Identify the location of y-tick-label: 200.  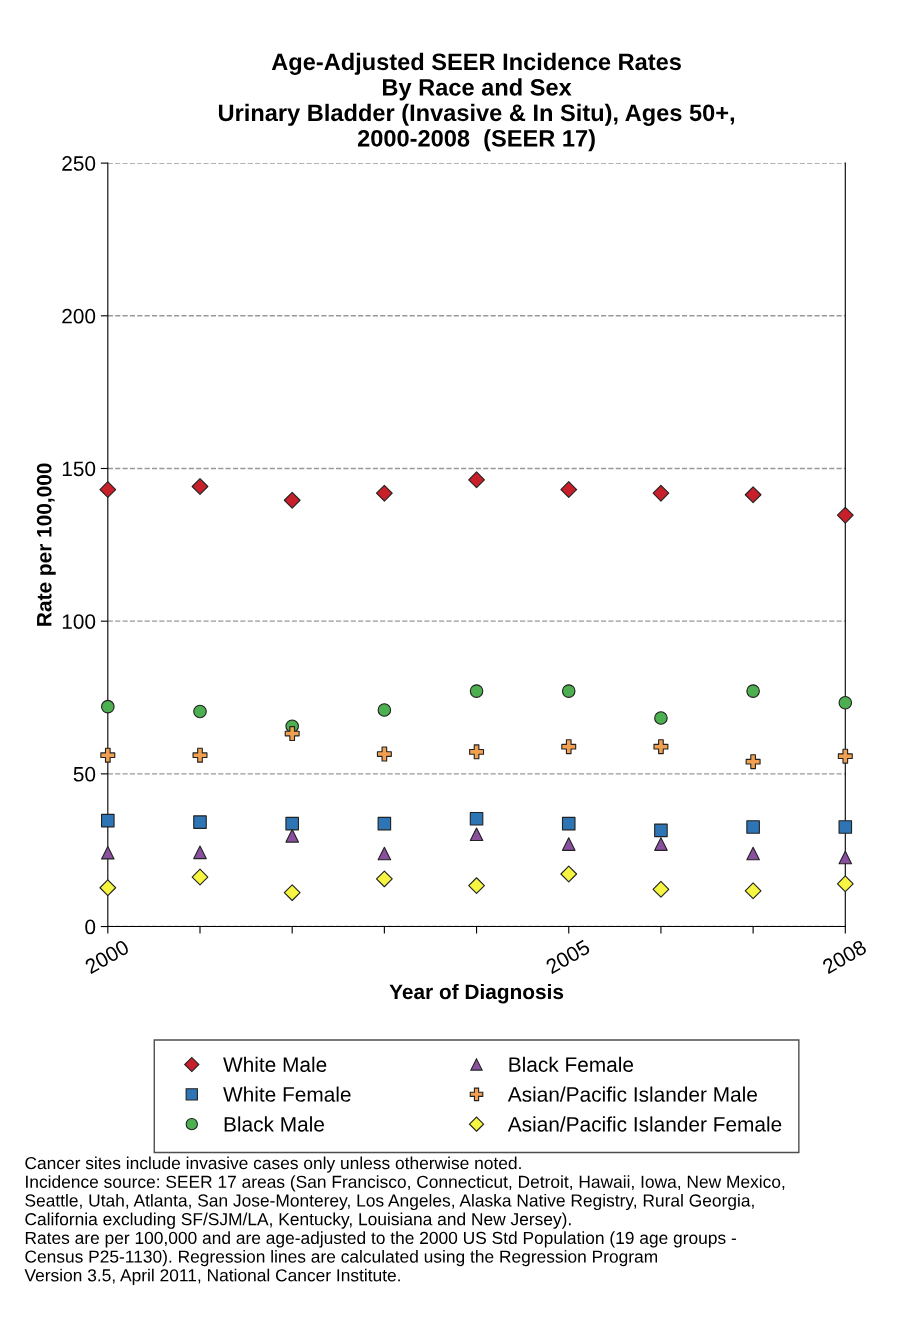
(79, 316).